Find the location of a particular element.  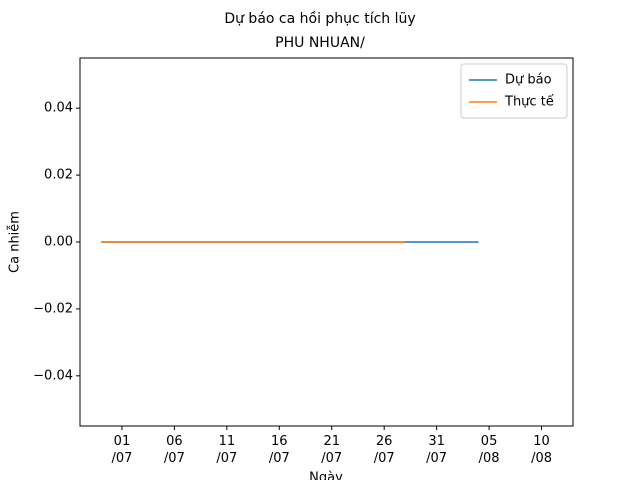

x-tick-label: 31 /07 is located at coordinates (437, 450).